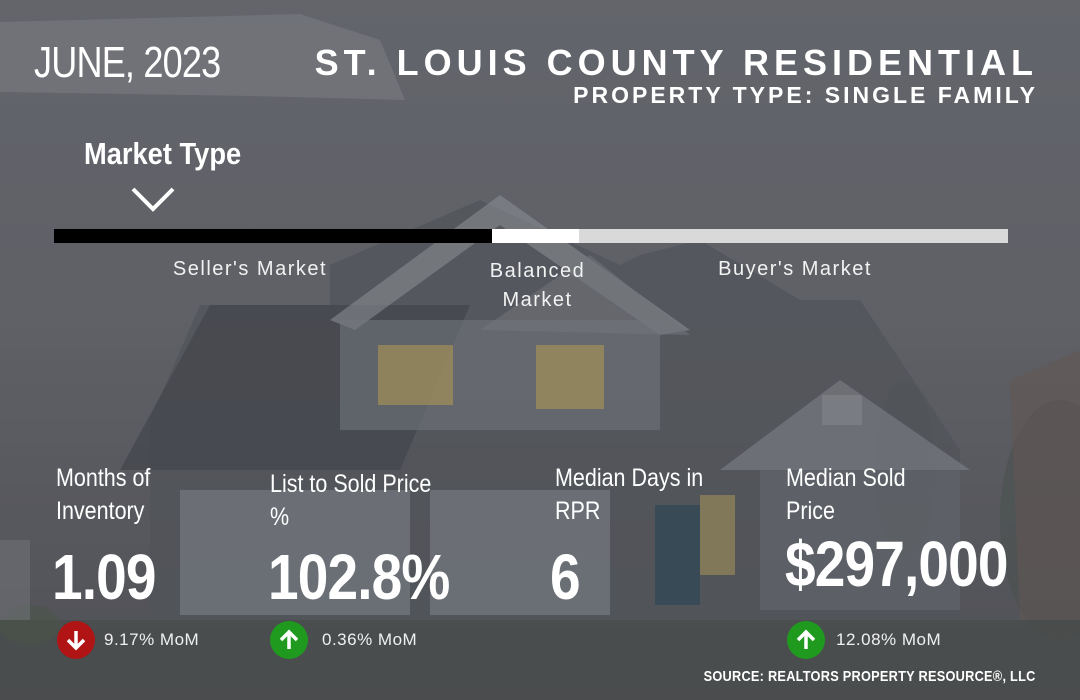  Describe the element at coordinates (280, 517) in the screenshot. I see `list-to-sold-label-line2: %` at that location.